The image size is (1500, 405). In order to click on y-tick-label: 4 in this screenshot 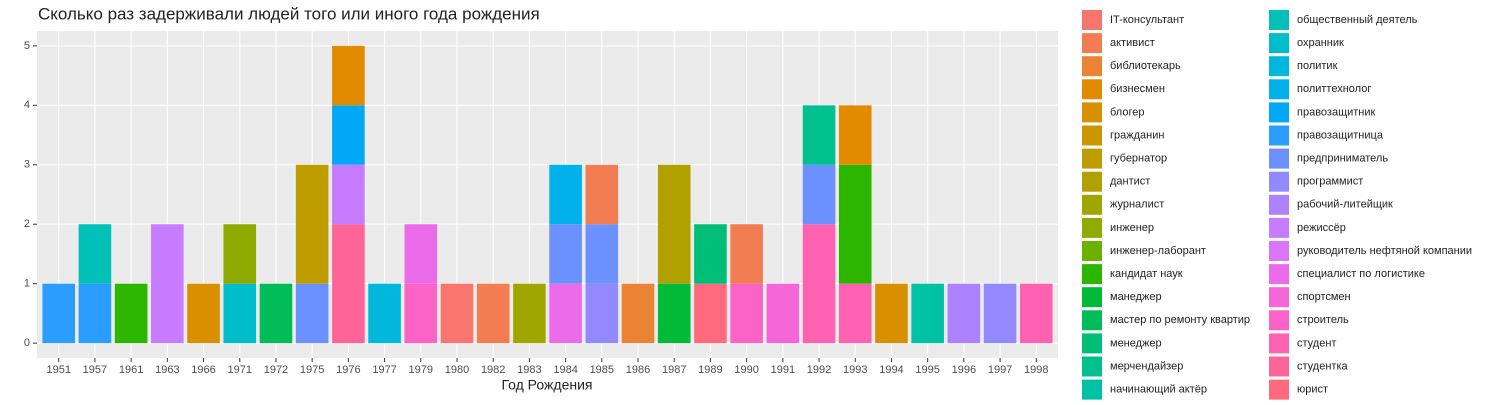, I will do `click(27, 105)`.